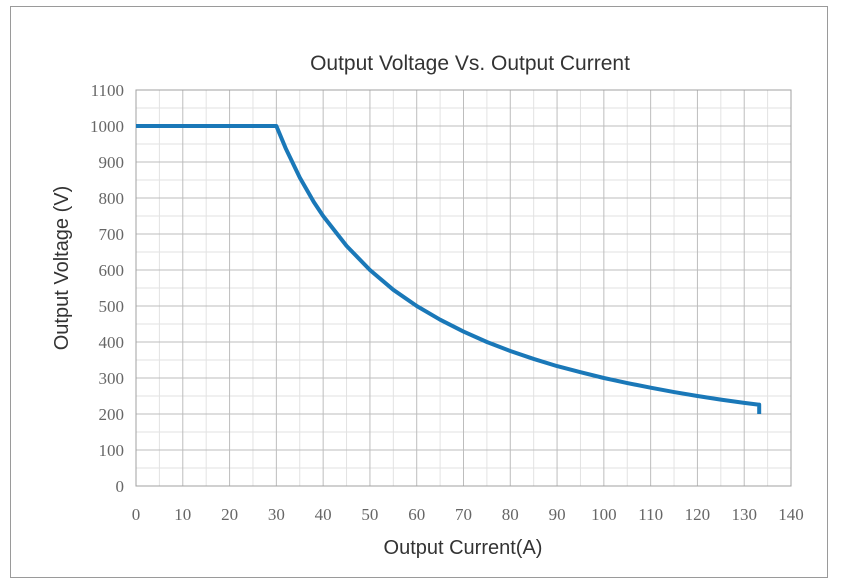  What do you see at coordinates (557, 514) in the screenshot?
I see `x-tick-label: 90` at bounding box center [557, 514].